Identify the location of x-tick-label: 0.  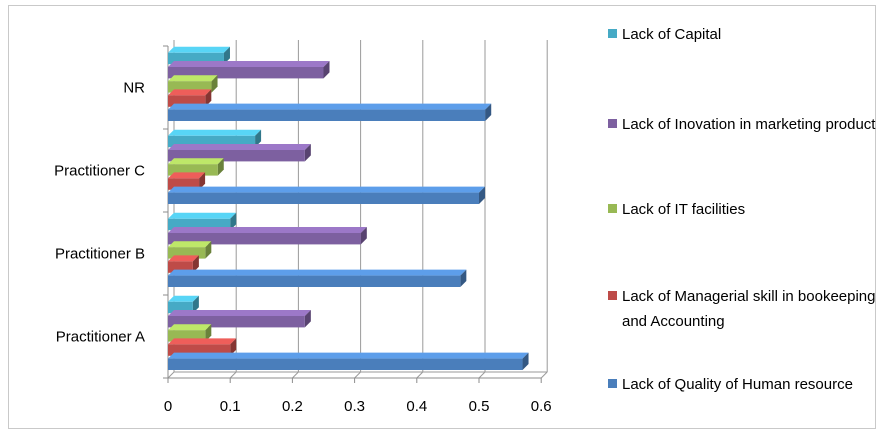
(168, 406).